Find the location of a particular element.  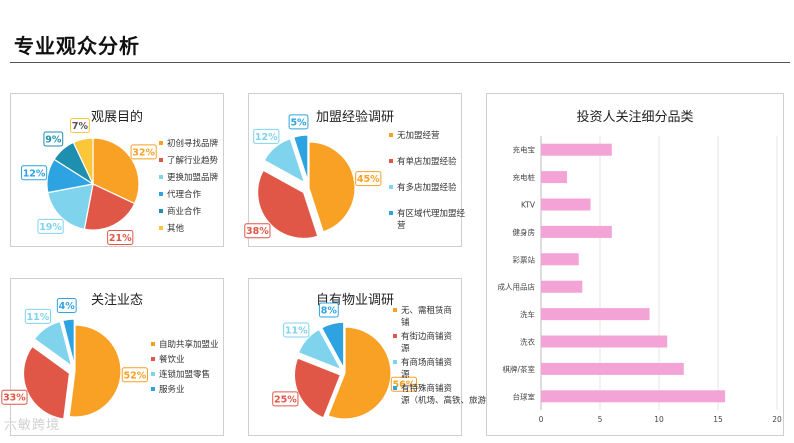

pie-data-label: 9% is located at coordinates (53, 139).